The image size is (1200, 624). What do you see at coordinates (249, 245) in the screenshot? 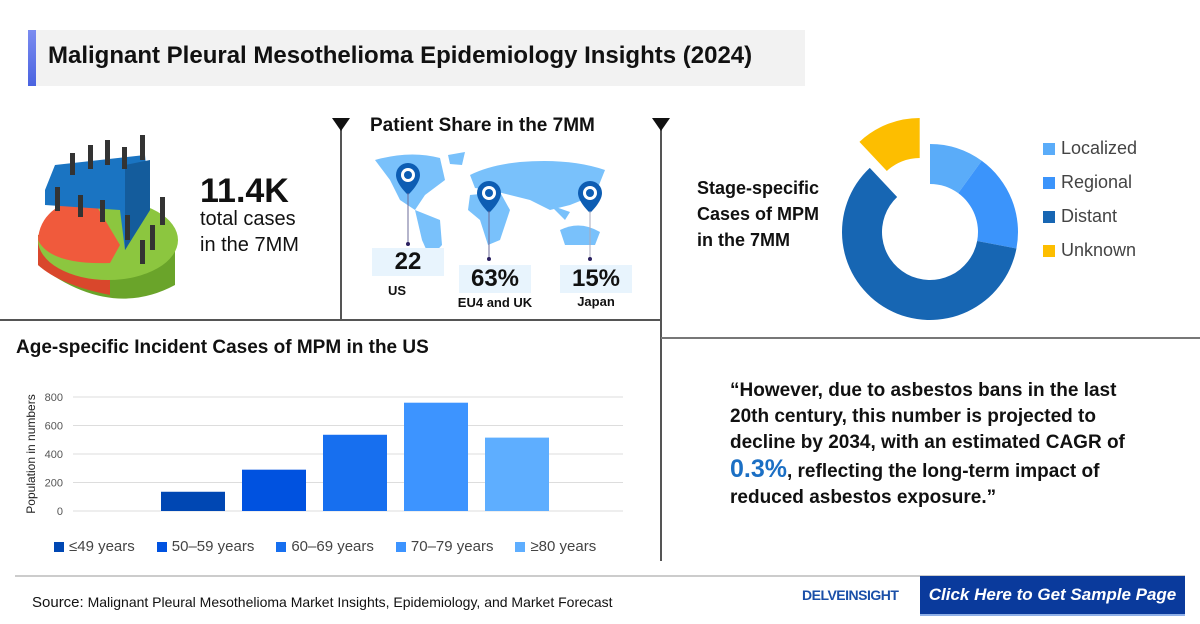
I see `total-cases-label: in the 7MM` at bounding box center [249, 245].